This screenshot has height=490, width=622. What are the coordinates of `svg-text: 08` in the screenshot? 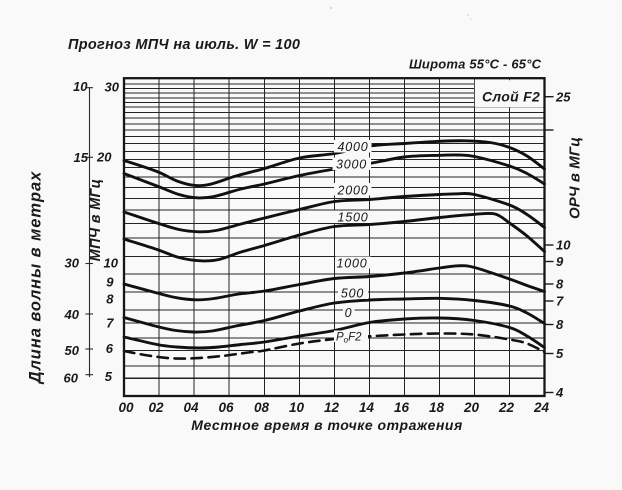 It's located at (262, 407).